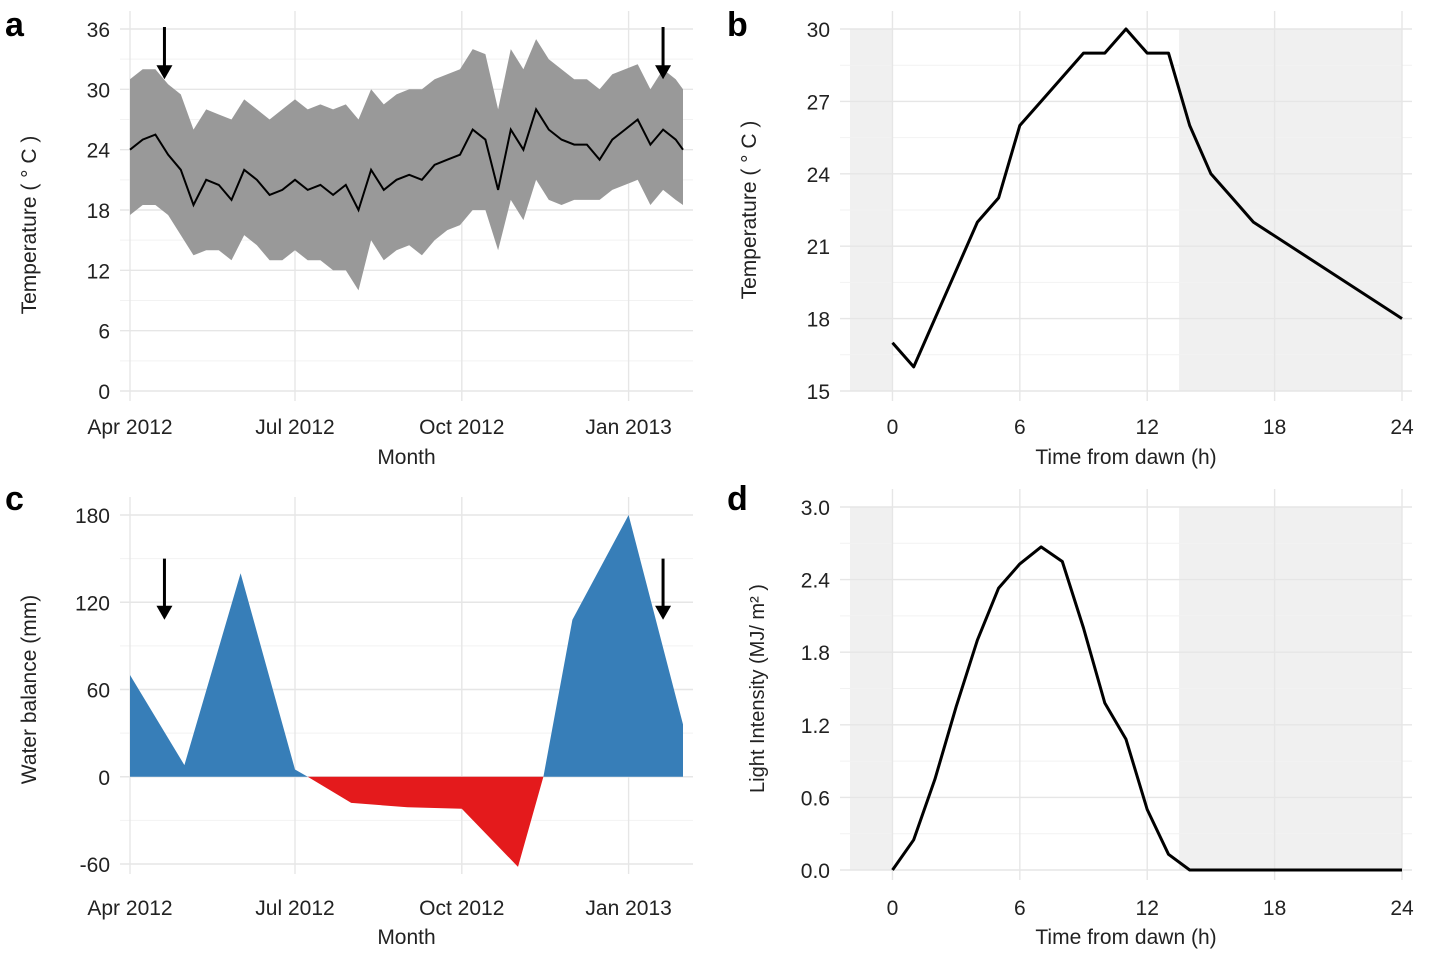 This screenshot has width=1440, height=960. Describe the element at coordinates (1146, 708) in the screenshot. I see `light-intensity-line` at that location.